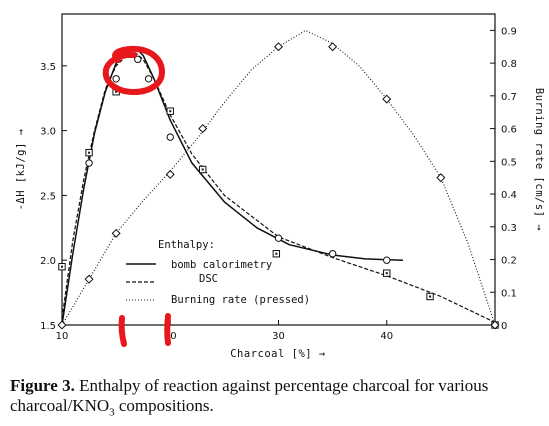 The image size is (549, 426). Describe the element at coordinates (509, 293) in the screenshot. I see `y-right-tick-label: 0.1` at that location.